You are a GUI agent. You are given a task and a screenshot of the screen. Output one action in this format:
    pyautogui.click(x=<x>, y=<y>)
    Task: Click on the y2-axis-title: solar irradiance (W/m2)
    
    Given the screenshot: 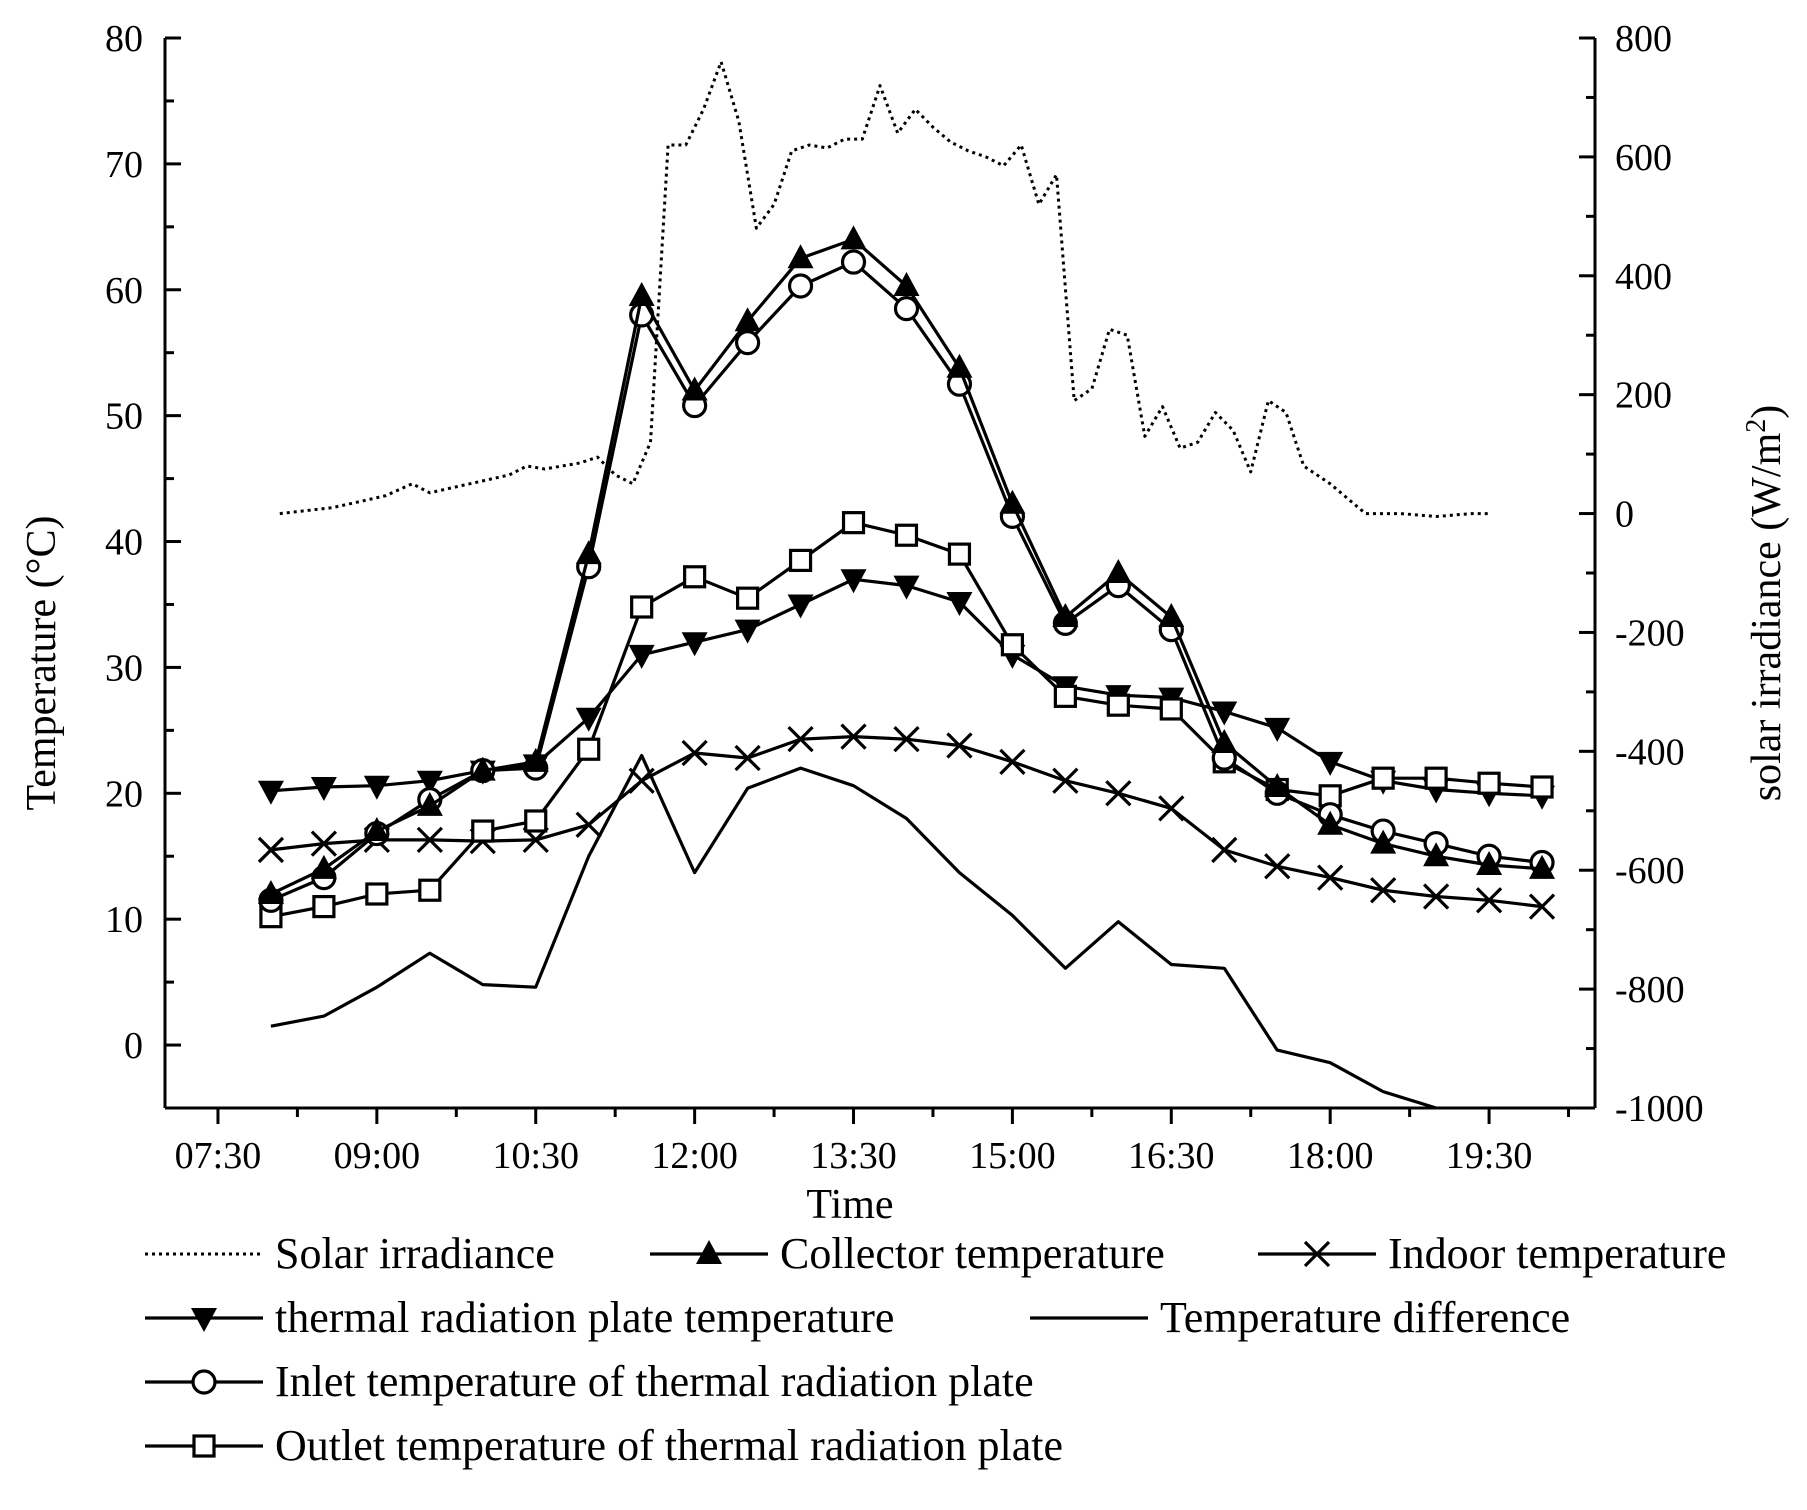 What is the action you would take?
    pyautogui.click(x=1766, y=603)
    